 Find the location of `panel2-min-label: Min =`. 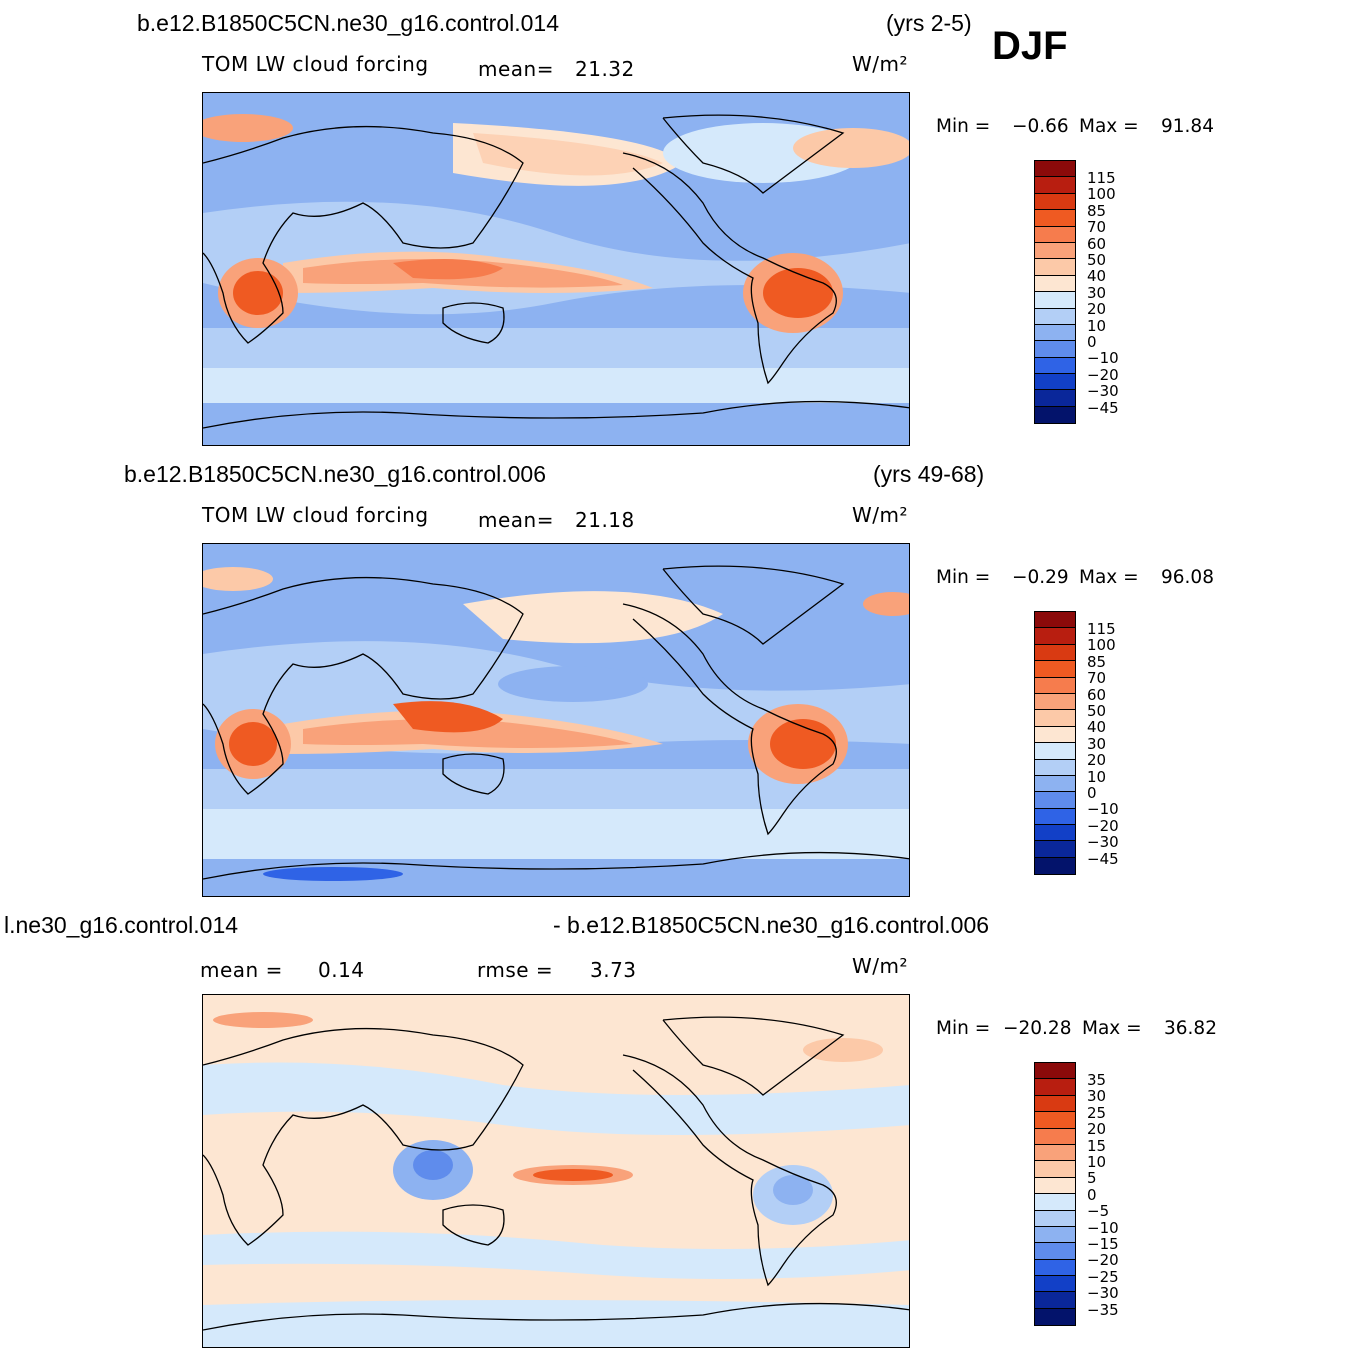

panel2-min-label: Min = is located at coordinates (963, 577).